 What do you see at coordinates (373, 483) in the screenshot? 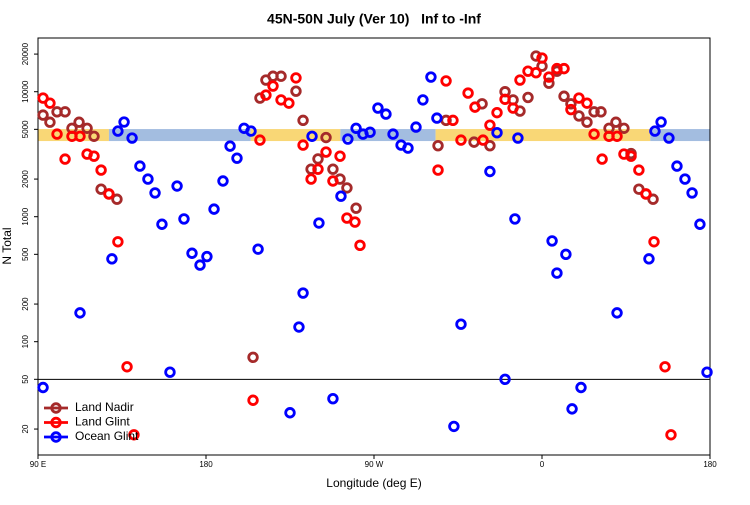
I see `x-axis-label: Longitude (deg E)` at bounding box center [373, 483].